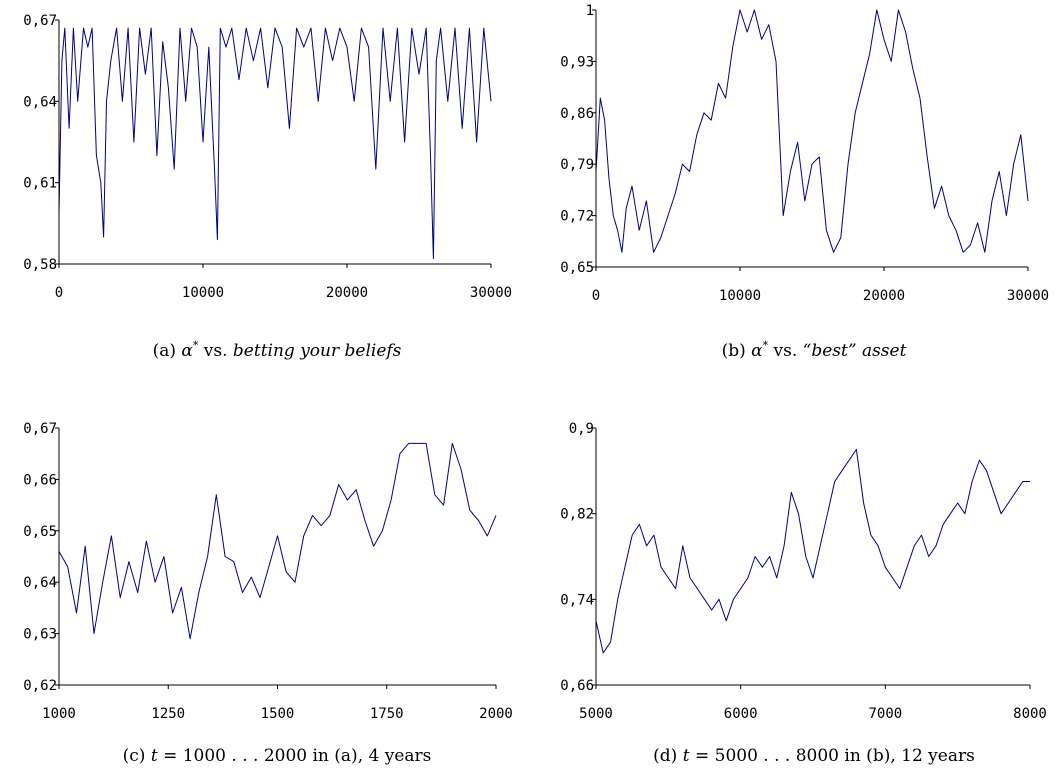 The image size is (1059, 774). I want to click on y-tick-label-d-1: 0,74, so click(577, 600).